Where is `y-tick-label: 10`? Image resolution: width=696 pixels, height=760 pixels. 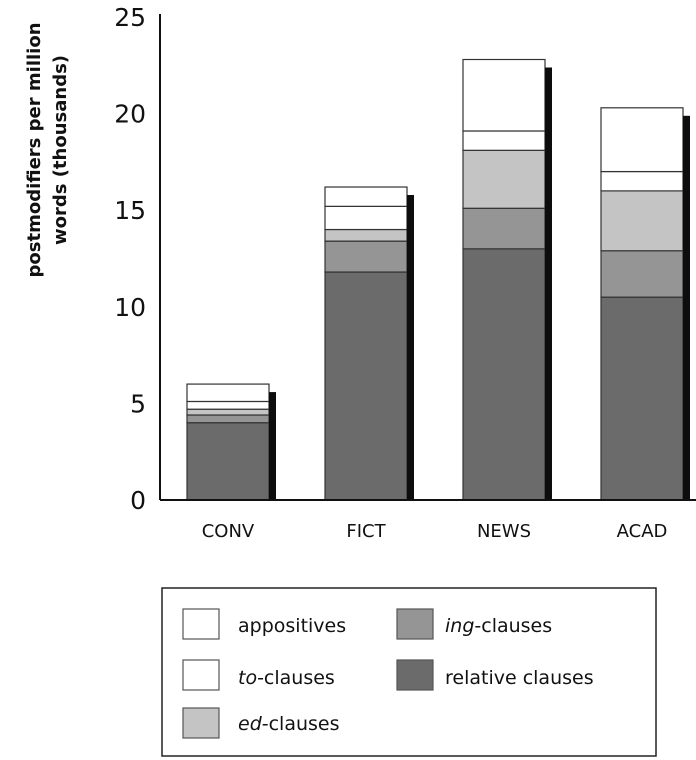
y-tick-label: 10 is located at coordinates (130, 307).